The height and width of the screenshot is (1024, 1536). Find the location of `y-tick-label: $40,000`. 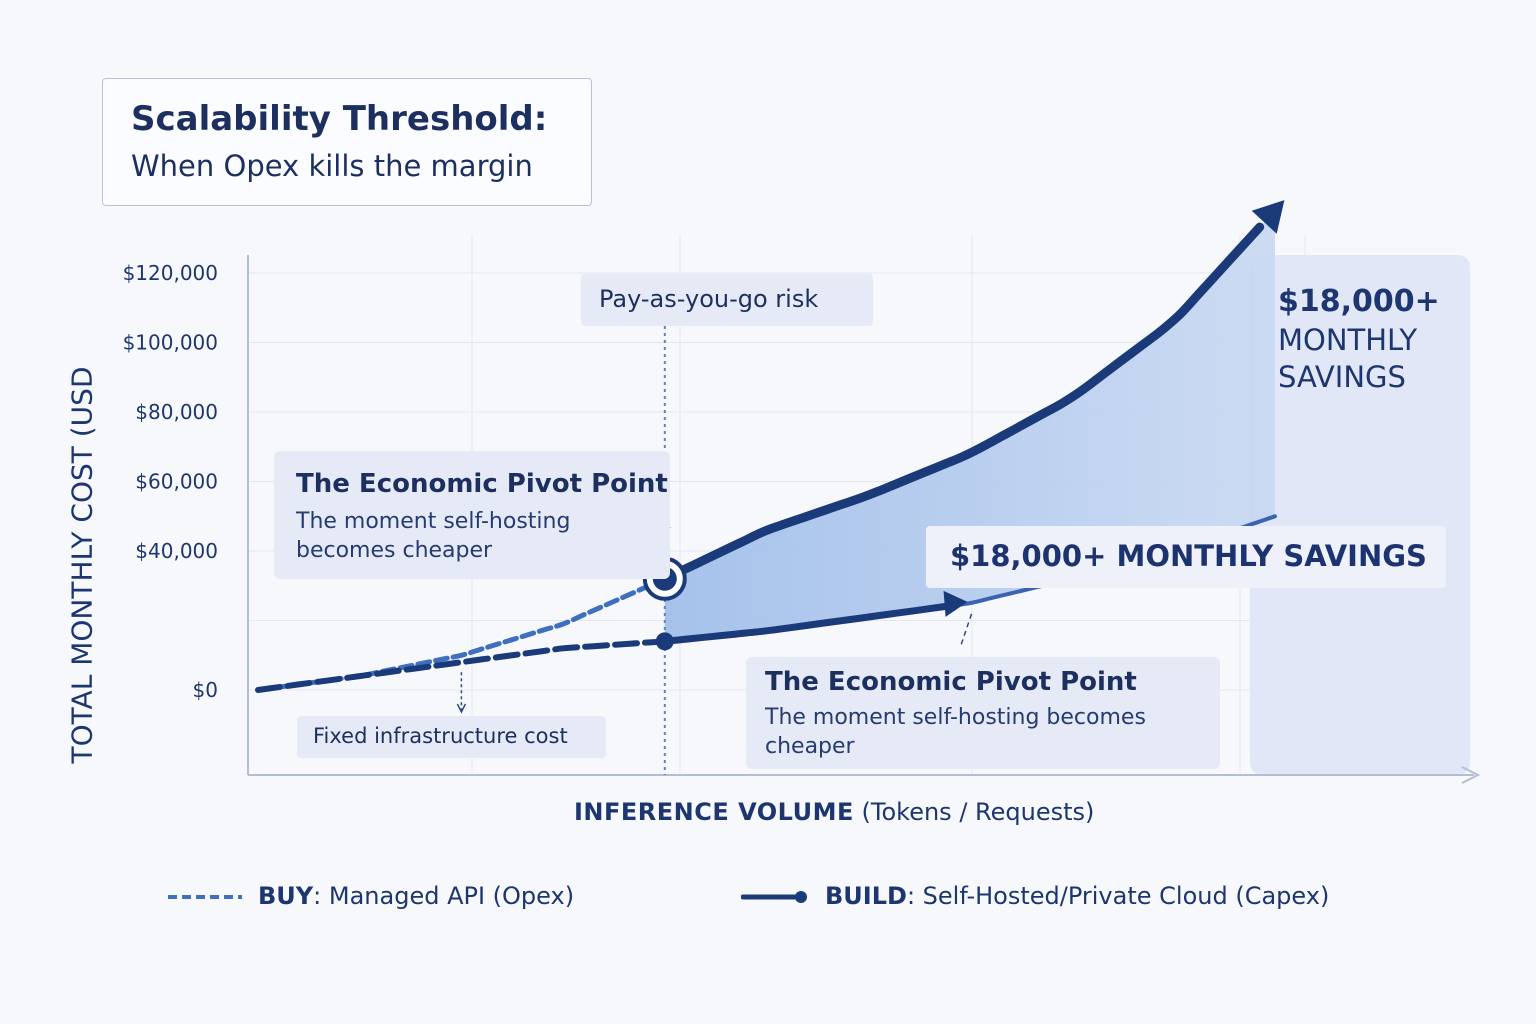

y-tick-label: $40,000 is located at coordinates (176, 551).